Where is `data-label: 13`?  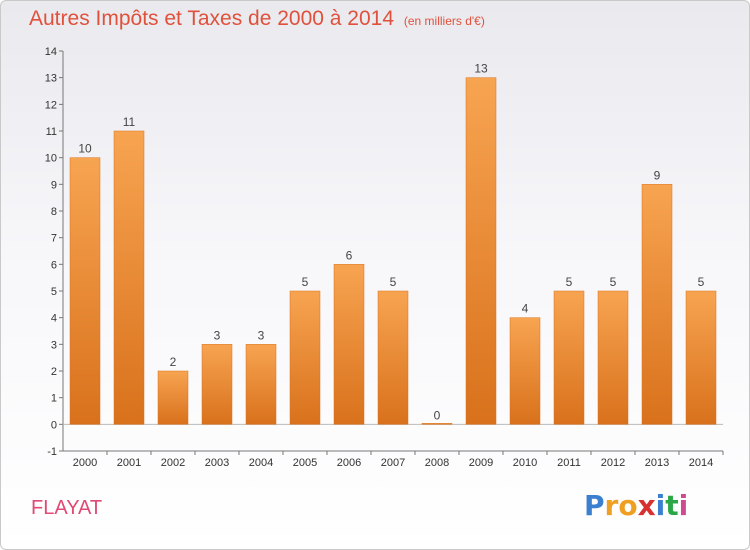
data-label: 13 is located at coordinates (481, 69).